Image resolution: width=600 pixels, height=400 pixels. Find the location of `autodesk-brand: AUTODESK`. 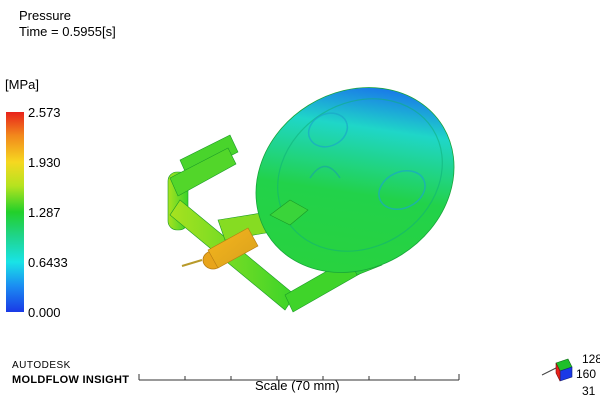

autodesk-brand: AUTODESK is located at coordinates (41, 365).